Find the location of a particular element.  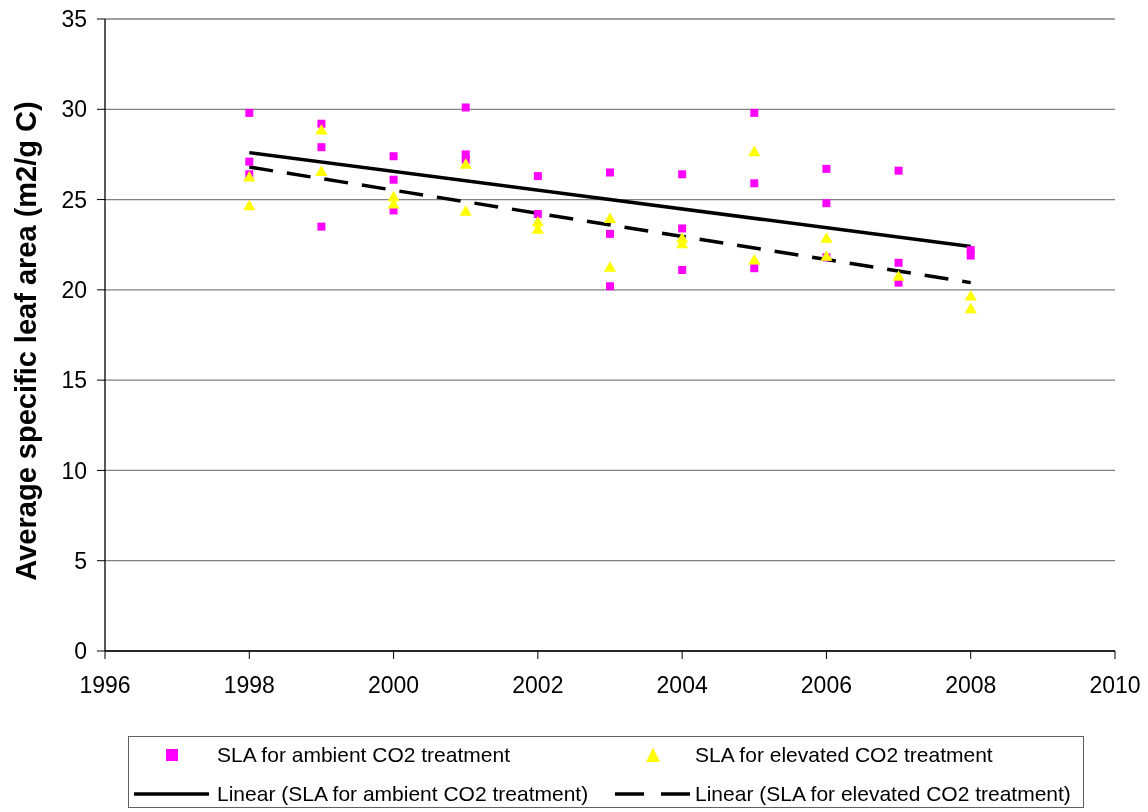

x-tick-label: 2008 is located at coordinates (971, 685).